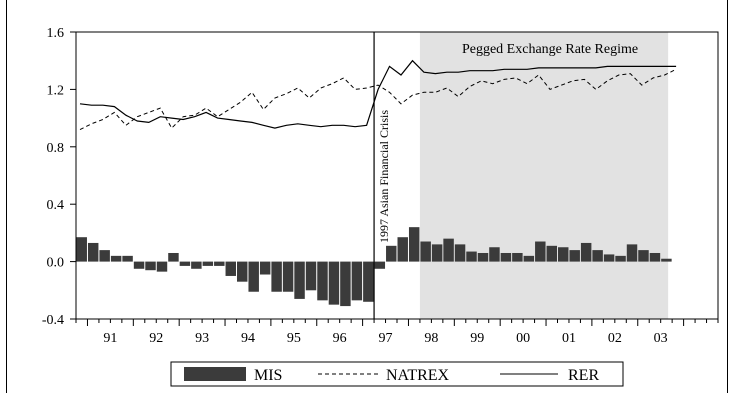 The height and width of the screenshot is (394, 733). I want to click on x-tick-label: 03, so click(661, 338).